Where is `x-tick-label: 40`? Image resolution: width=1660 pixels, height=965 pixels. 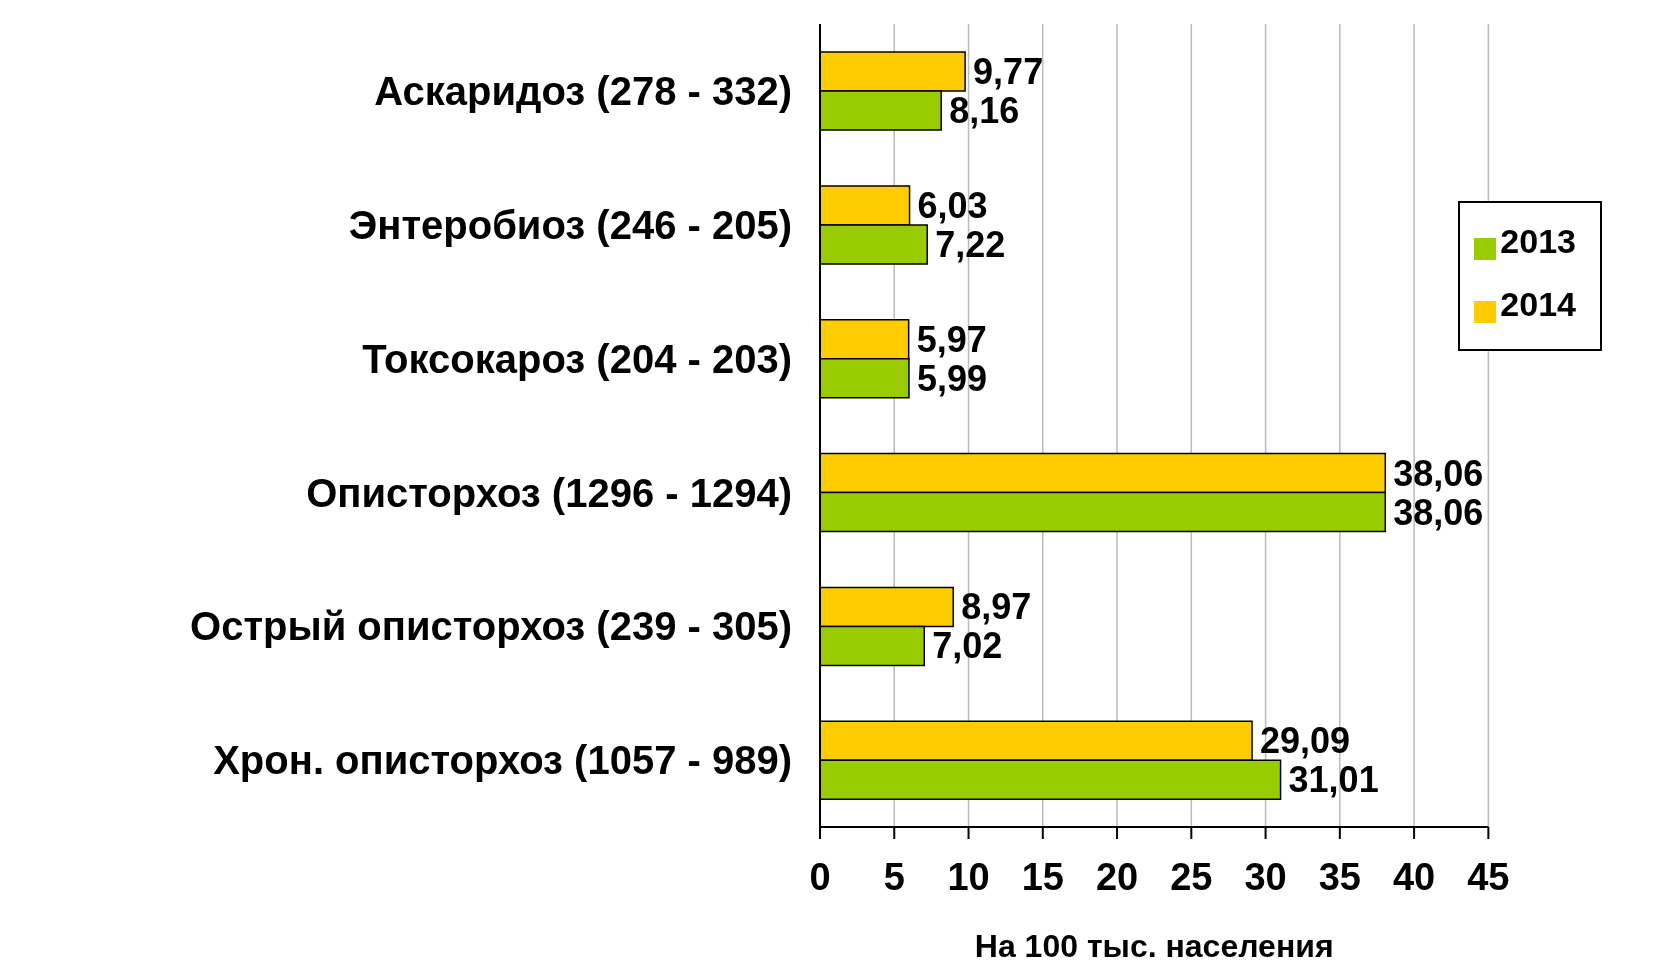
x-tick-label: 40 is located at coordinates (1414, 876).